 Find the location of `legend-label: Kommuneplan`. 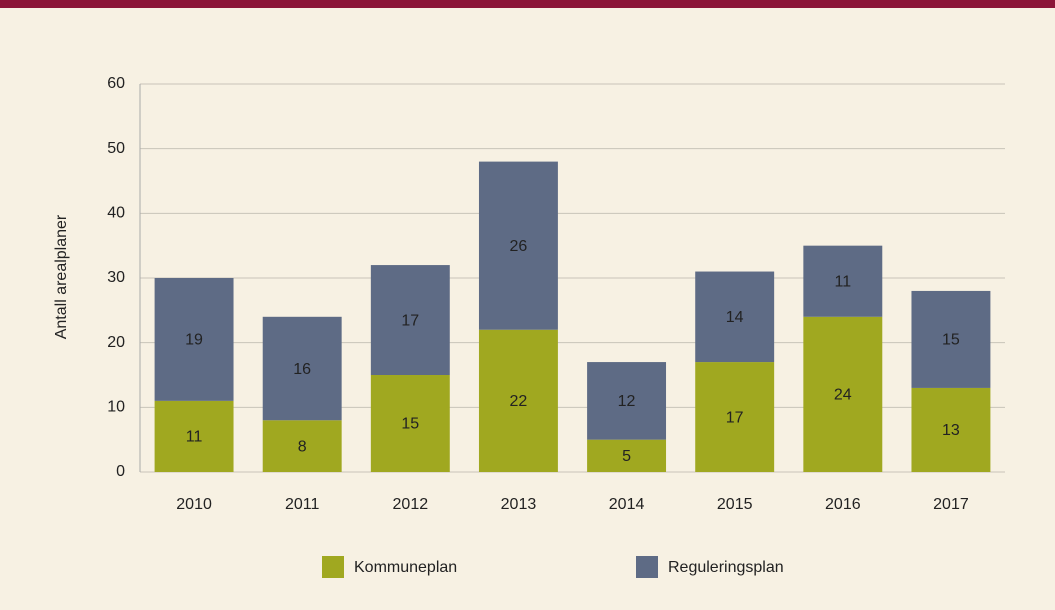

legend-label: Kommuneplan is located at coordinates (405, 567).